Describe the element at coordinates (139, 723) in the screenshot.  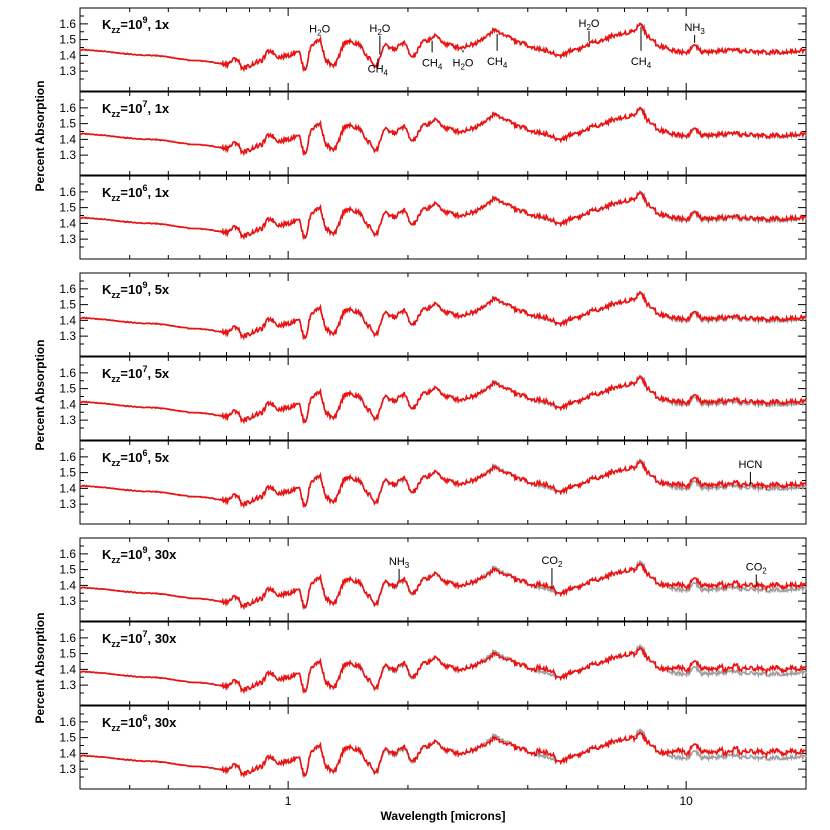
I see `panel-label: Kzz=106, 30x` at that location.